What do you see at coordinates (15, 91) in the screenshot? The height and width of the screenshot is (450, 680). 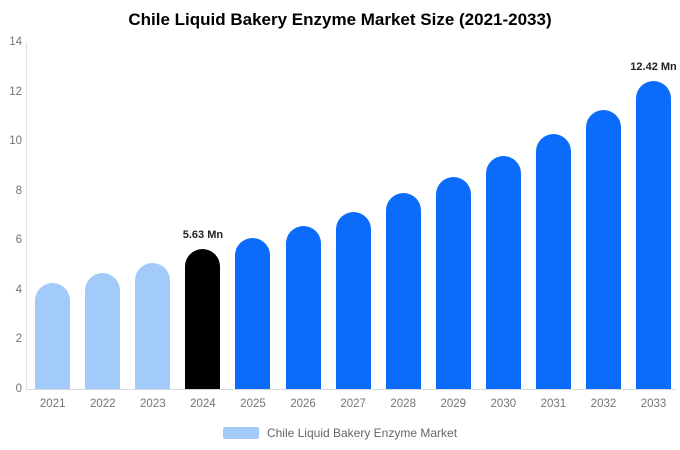 I see `y-tick-12: 12` at bounding box center [15, 91].